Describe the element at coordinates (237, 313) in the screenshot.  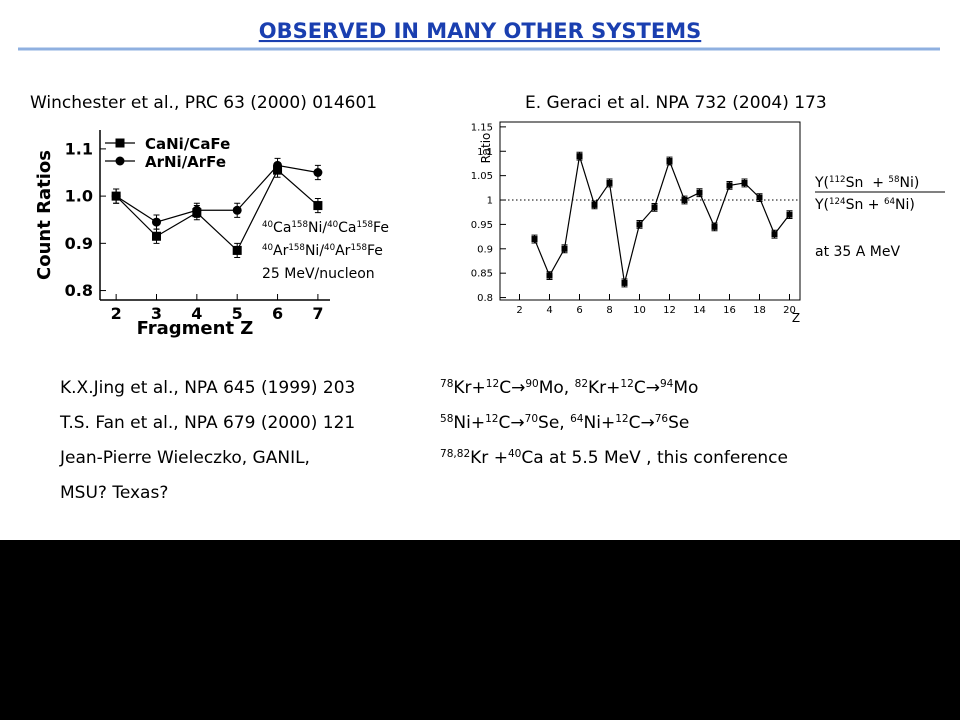
I see `x-tick-label: 5` at that location.